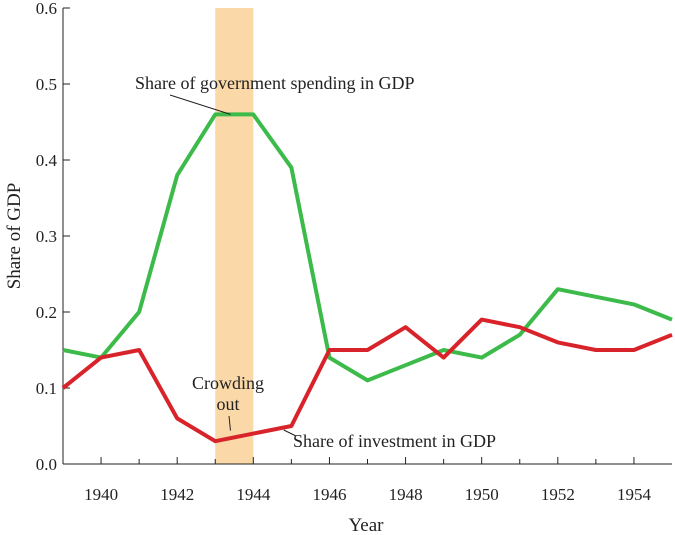 The height and width of the screenshot is (535, 675). Describe the element at coordinates (14, 236) in the screenshot. I see `y-axis-title: Share of GDP` at that location.